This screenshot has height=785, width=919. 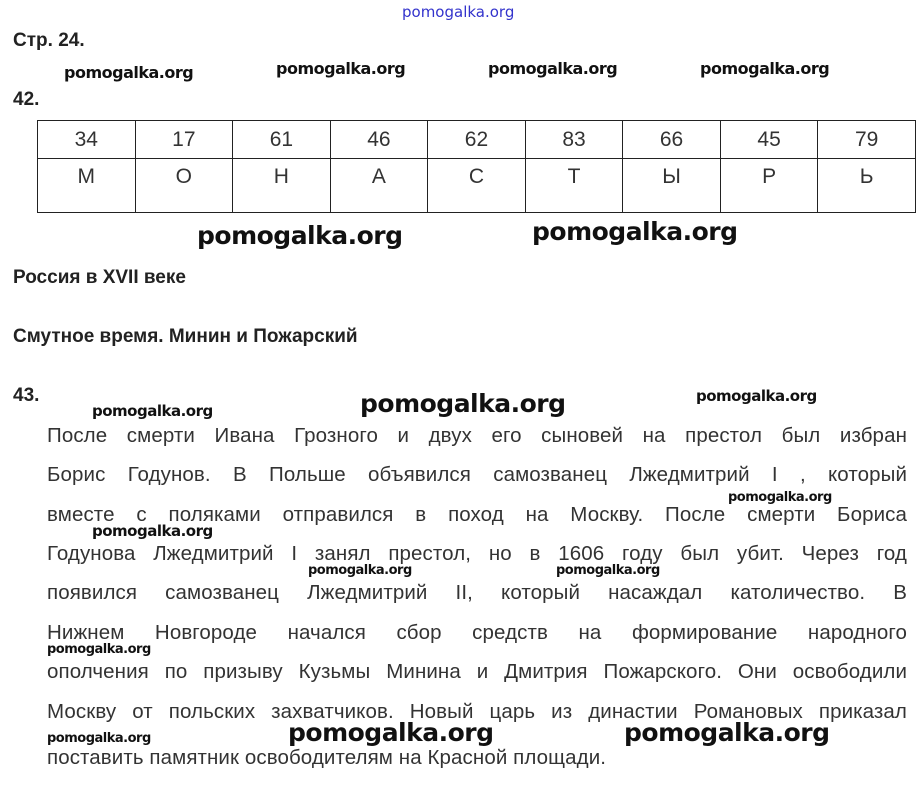 What do you see at coordinates (574, 185) in the screenshot?
I see `letter-cell: Т` at bounding box center [574, 185].